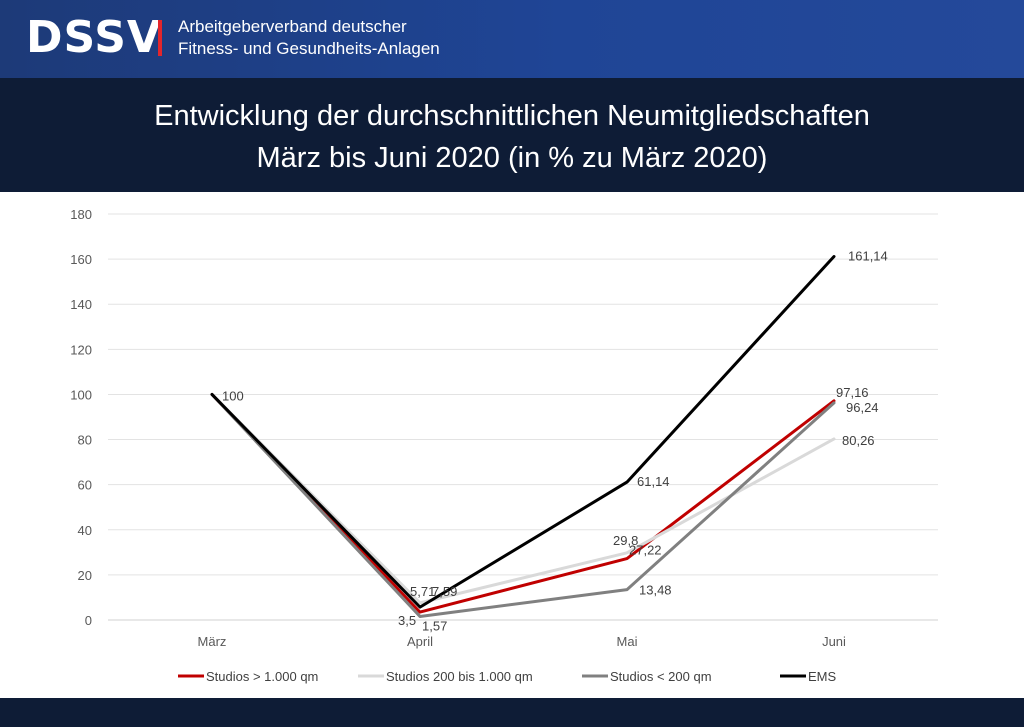 This screenshot has height=727, width=1024. Describe the element at coordinates (422, 591) in the screenshot. I see `data-label: 5,71` at that location.